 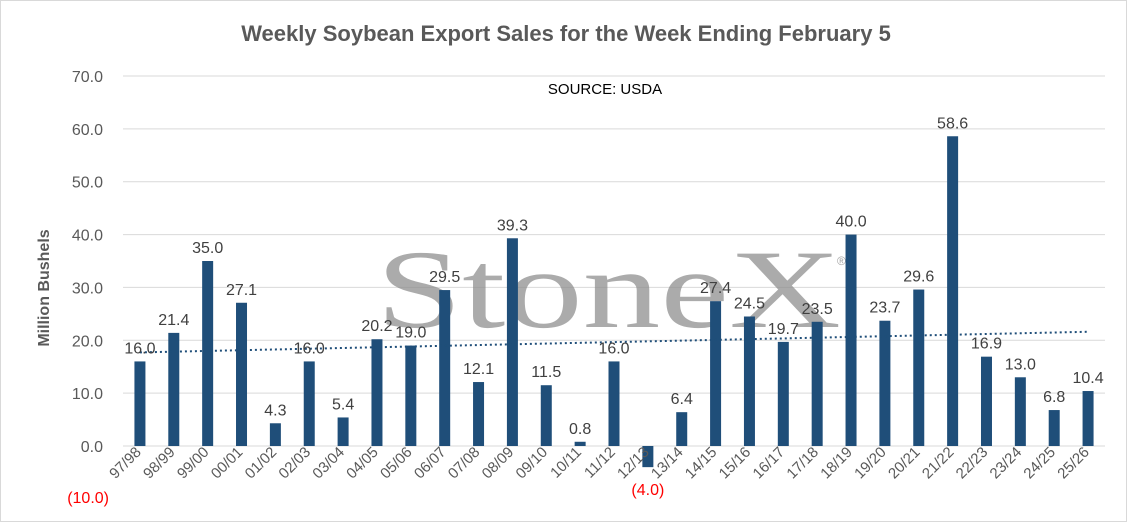 I want to click on x-tick-label: 25/26, so click(x=1073, y=463).